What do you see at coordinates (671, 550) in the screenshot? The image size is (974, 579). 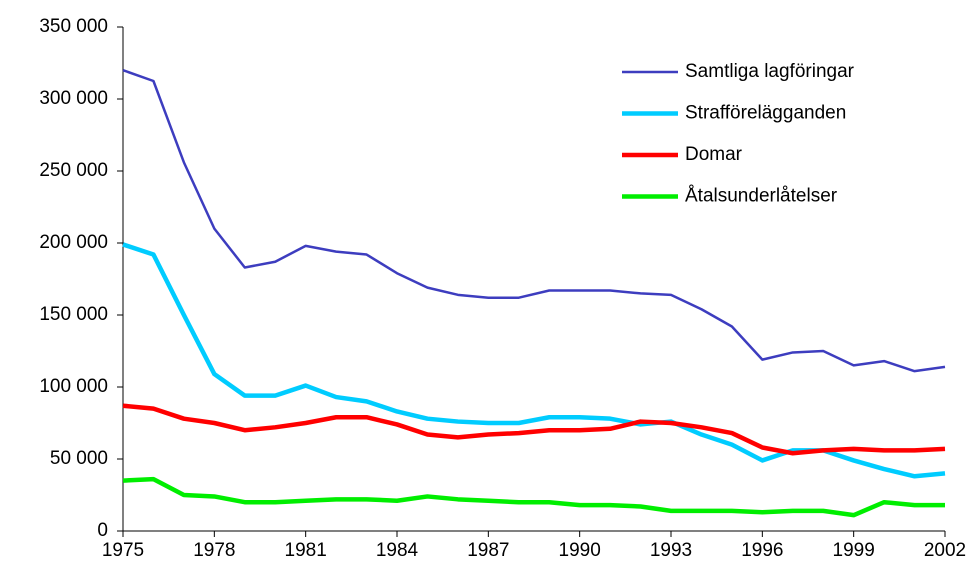 I see `x-tick-label: 1993` at bounding box center [671, 550].